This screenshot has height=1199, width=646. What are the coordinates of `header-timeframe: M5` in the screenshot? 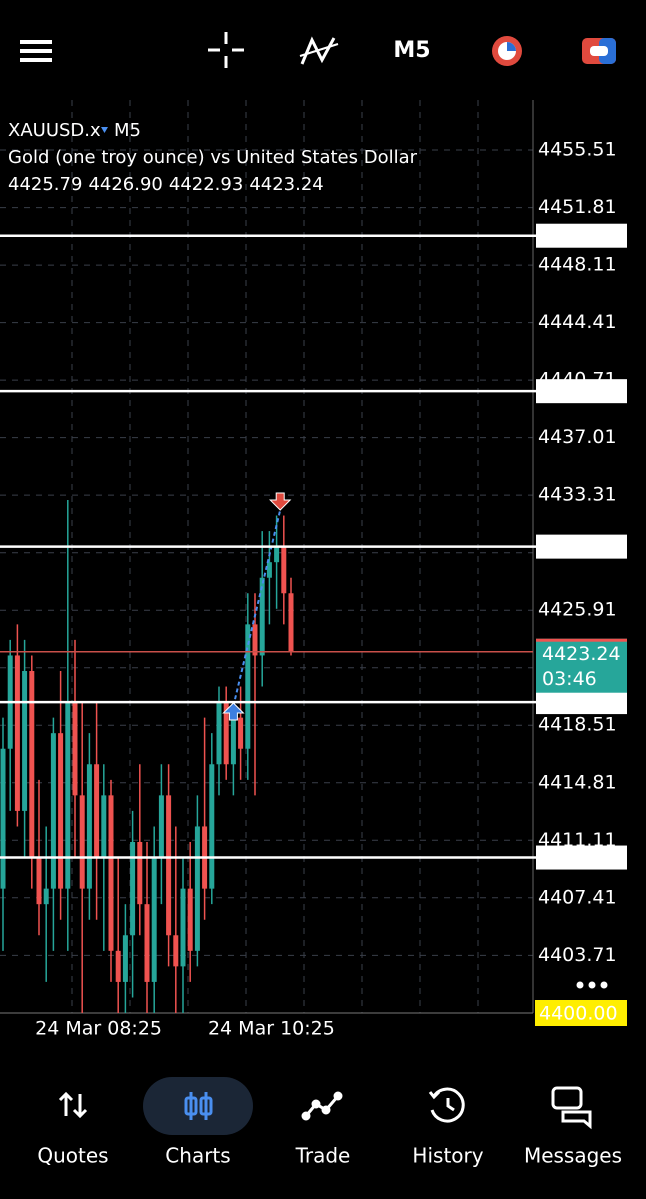 It's located at (127, 130).